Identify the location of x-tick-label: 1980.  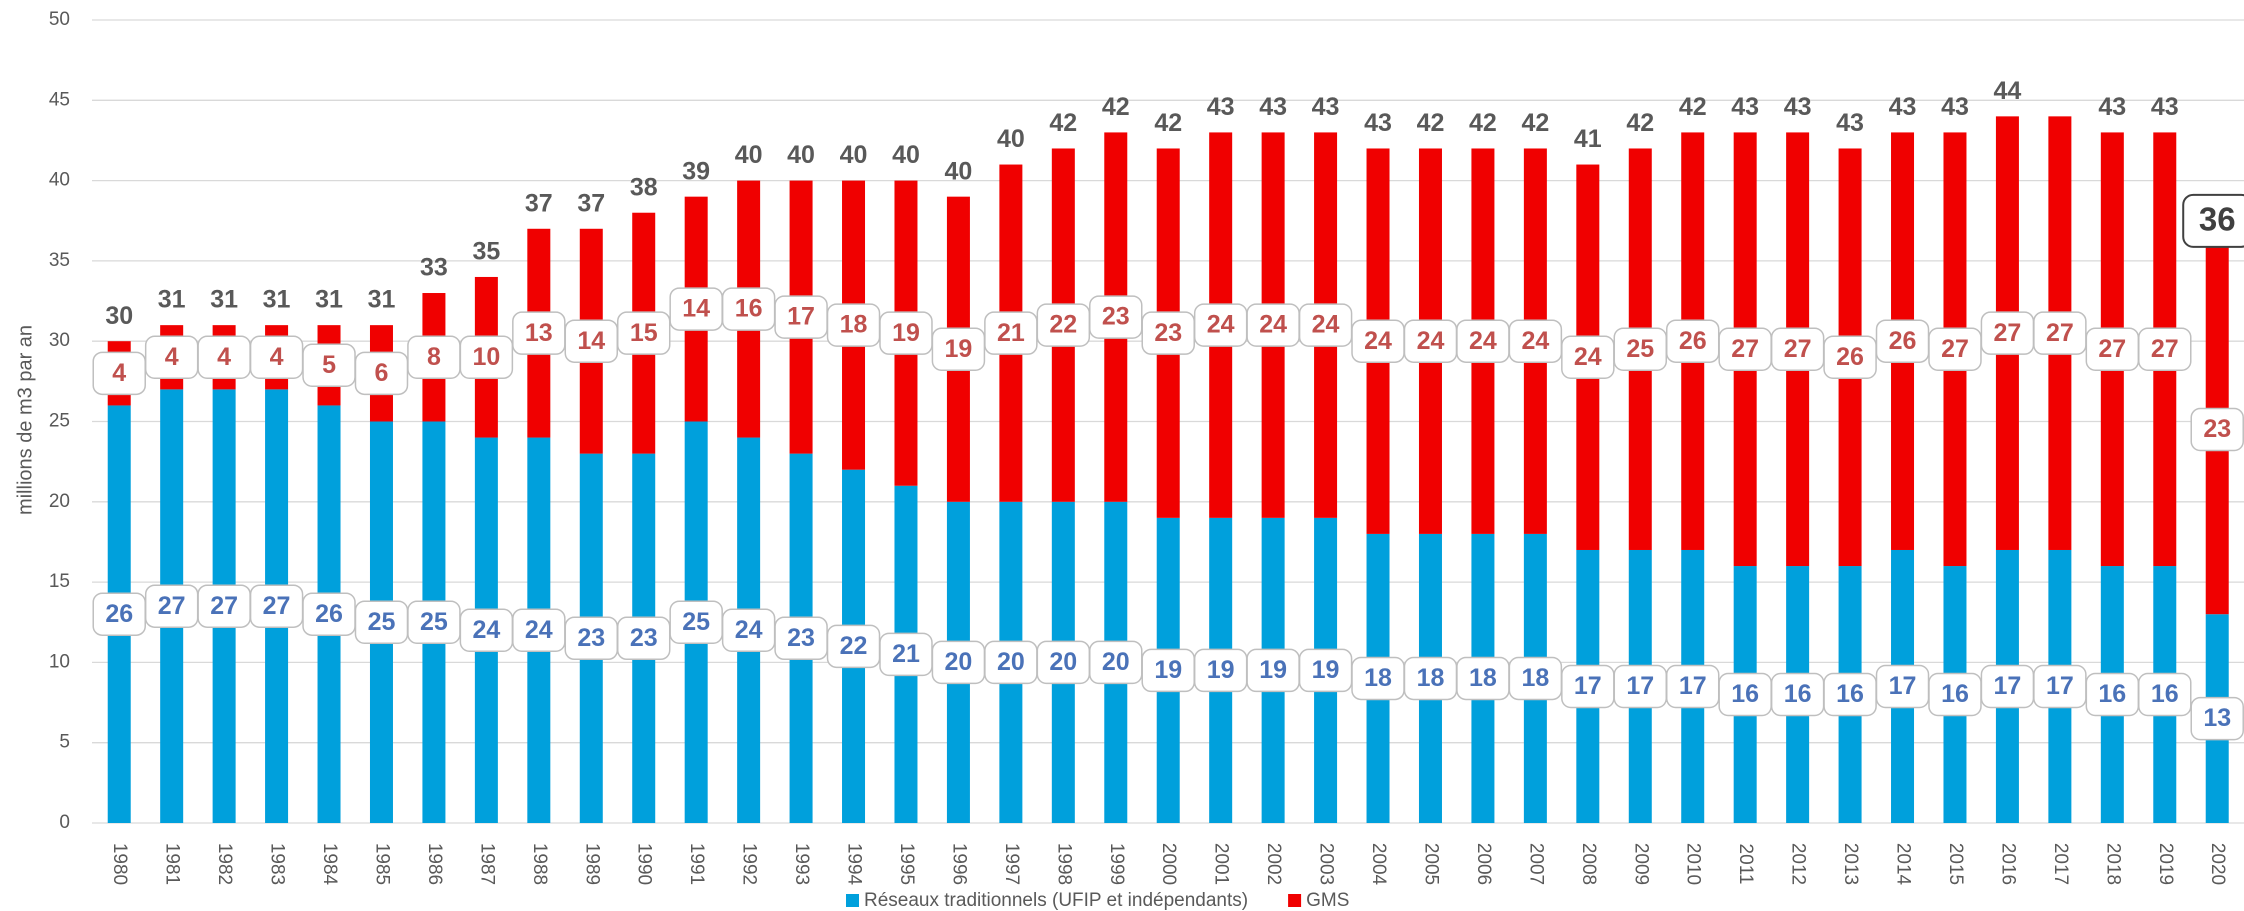
(119, 864).